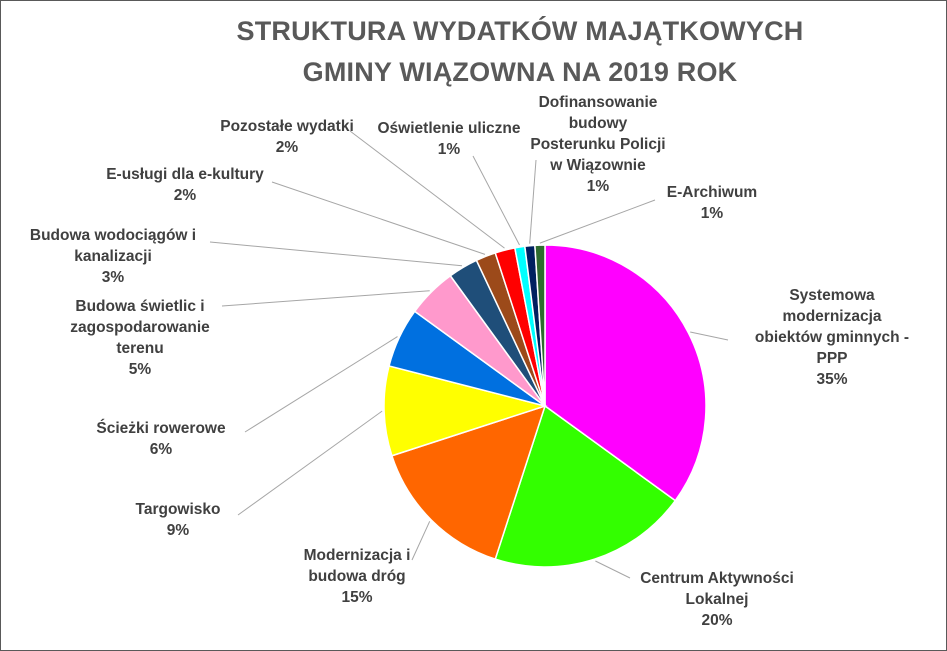 The image size is (947, 651). Describe the element at coordinates (449, 139) in the screenshot. I see `slice-label: Oświetlenie uliczne 1%` at that location.